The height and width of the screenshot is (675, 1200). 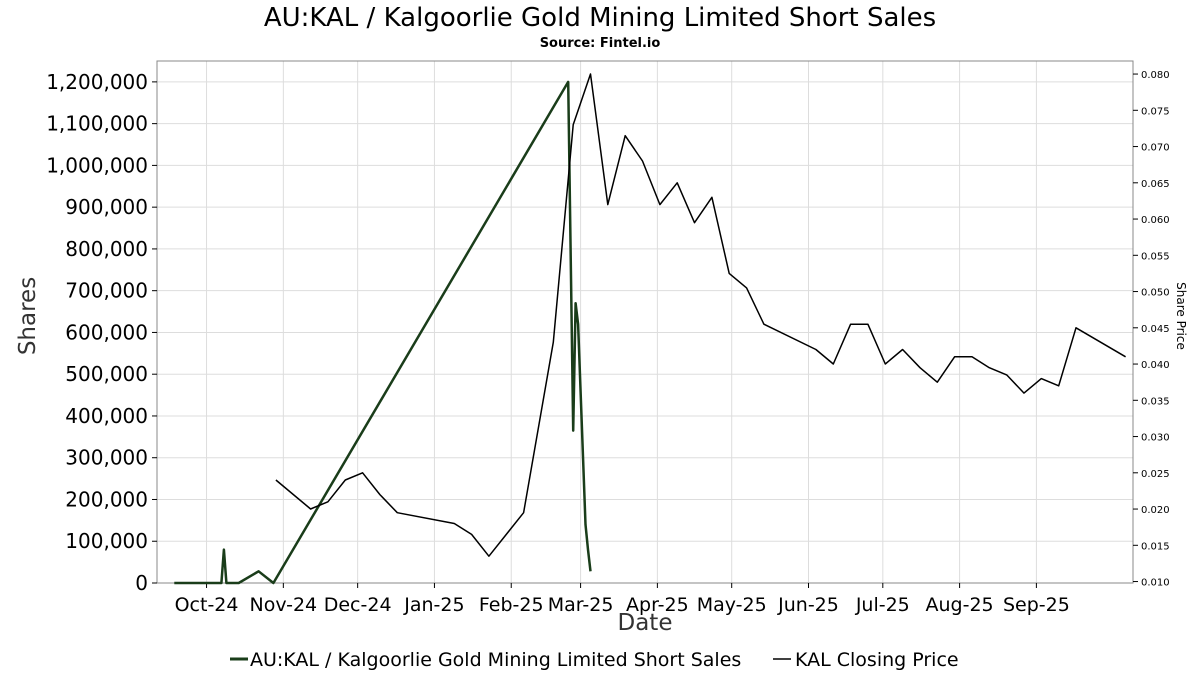 What do you see at coordinates (960, 605) in the screenshot?
I see `x-tick-label: Aug-25` at bounding box center [960, 605].